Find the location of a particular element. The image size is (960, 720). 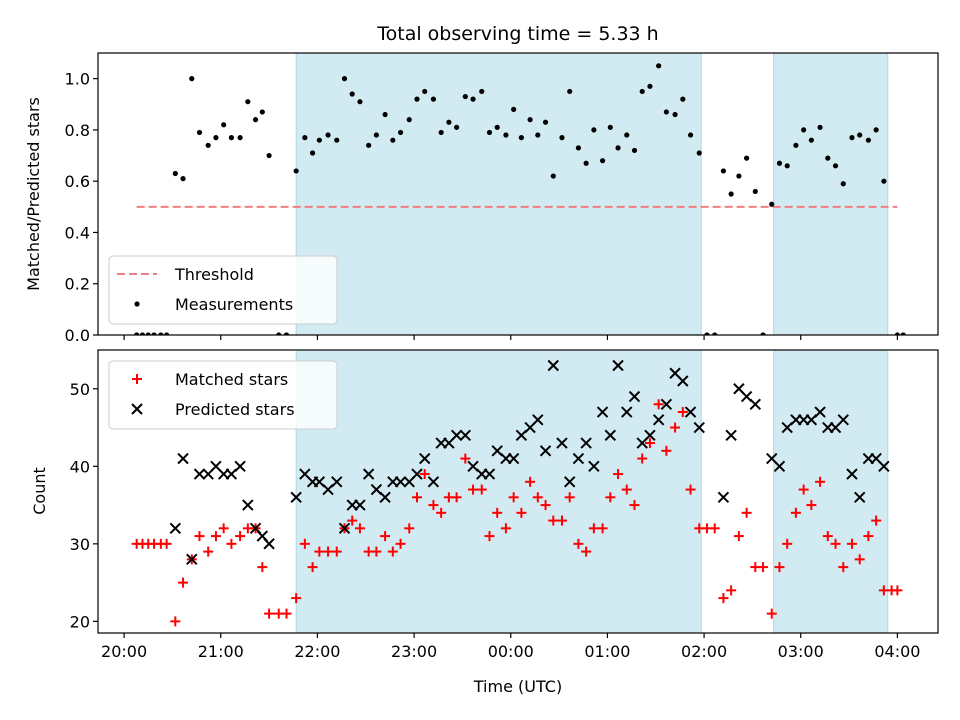

x-tick-label: 20:00 is located at coordinates (124, 651).